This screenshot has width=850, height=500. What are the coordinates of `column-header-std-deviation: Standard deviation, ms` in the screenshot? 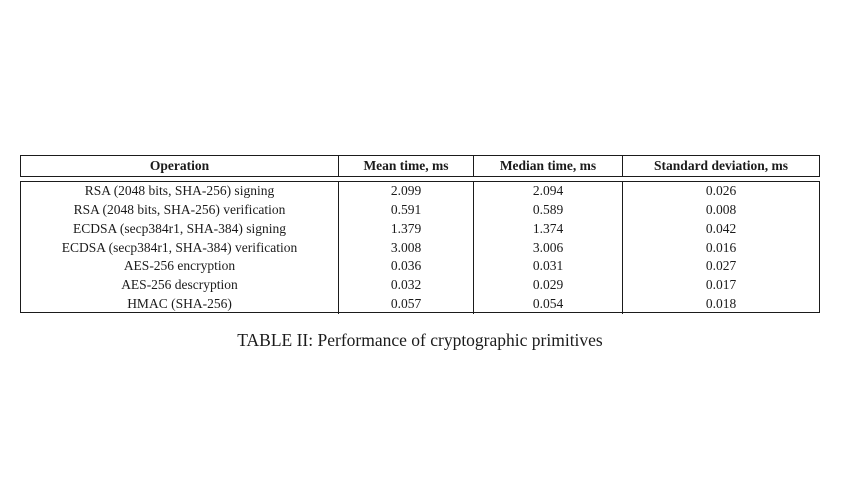 It's located at (721, 165).